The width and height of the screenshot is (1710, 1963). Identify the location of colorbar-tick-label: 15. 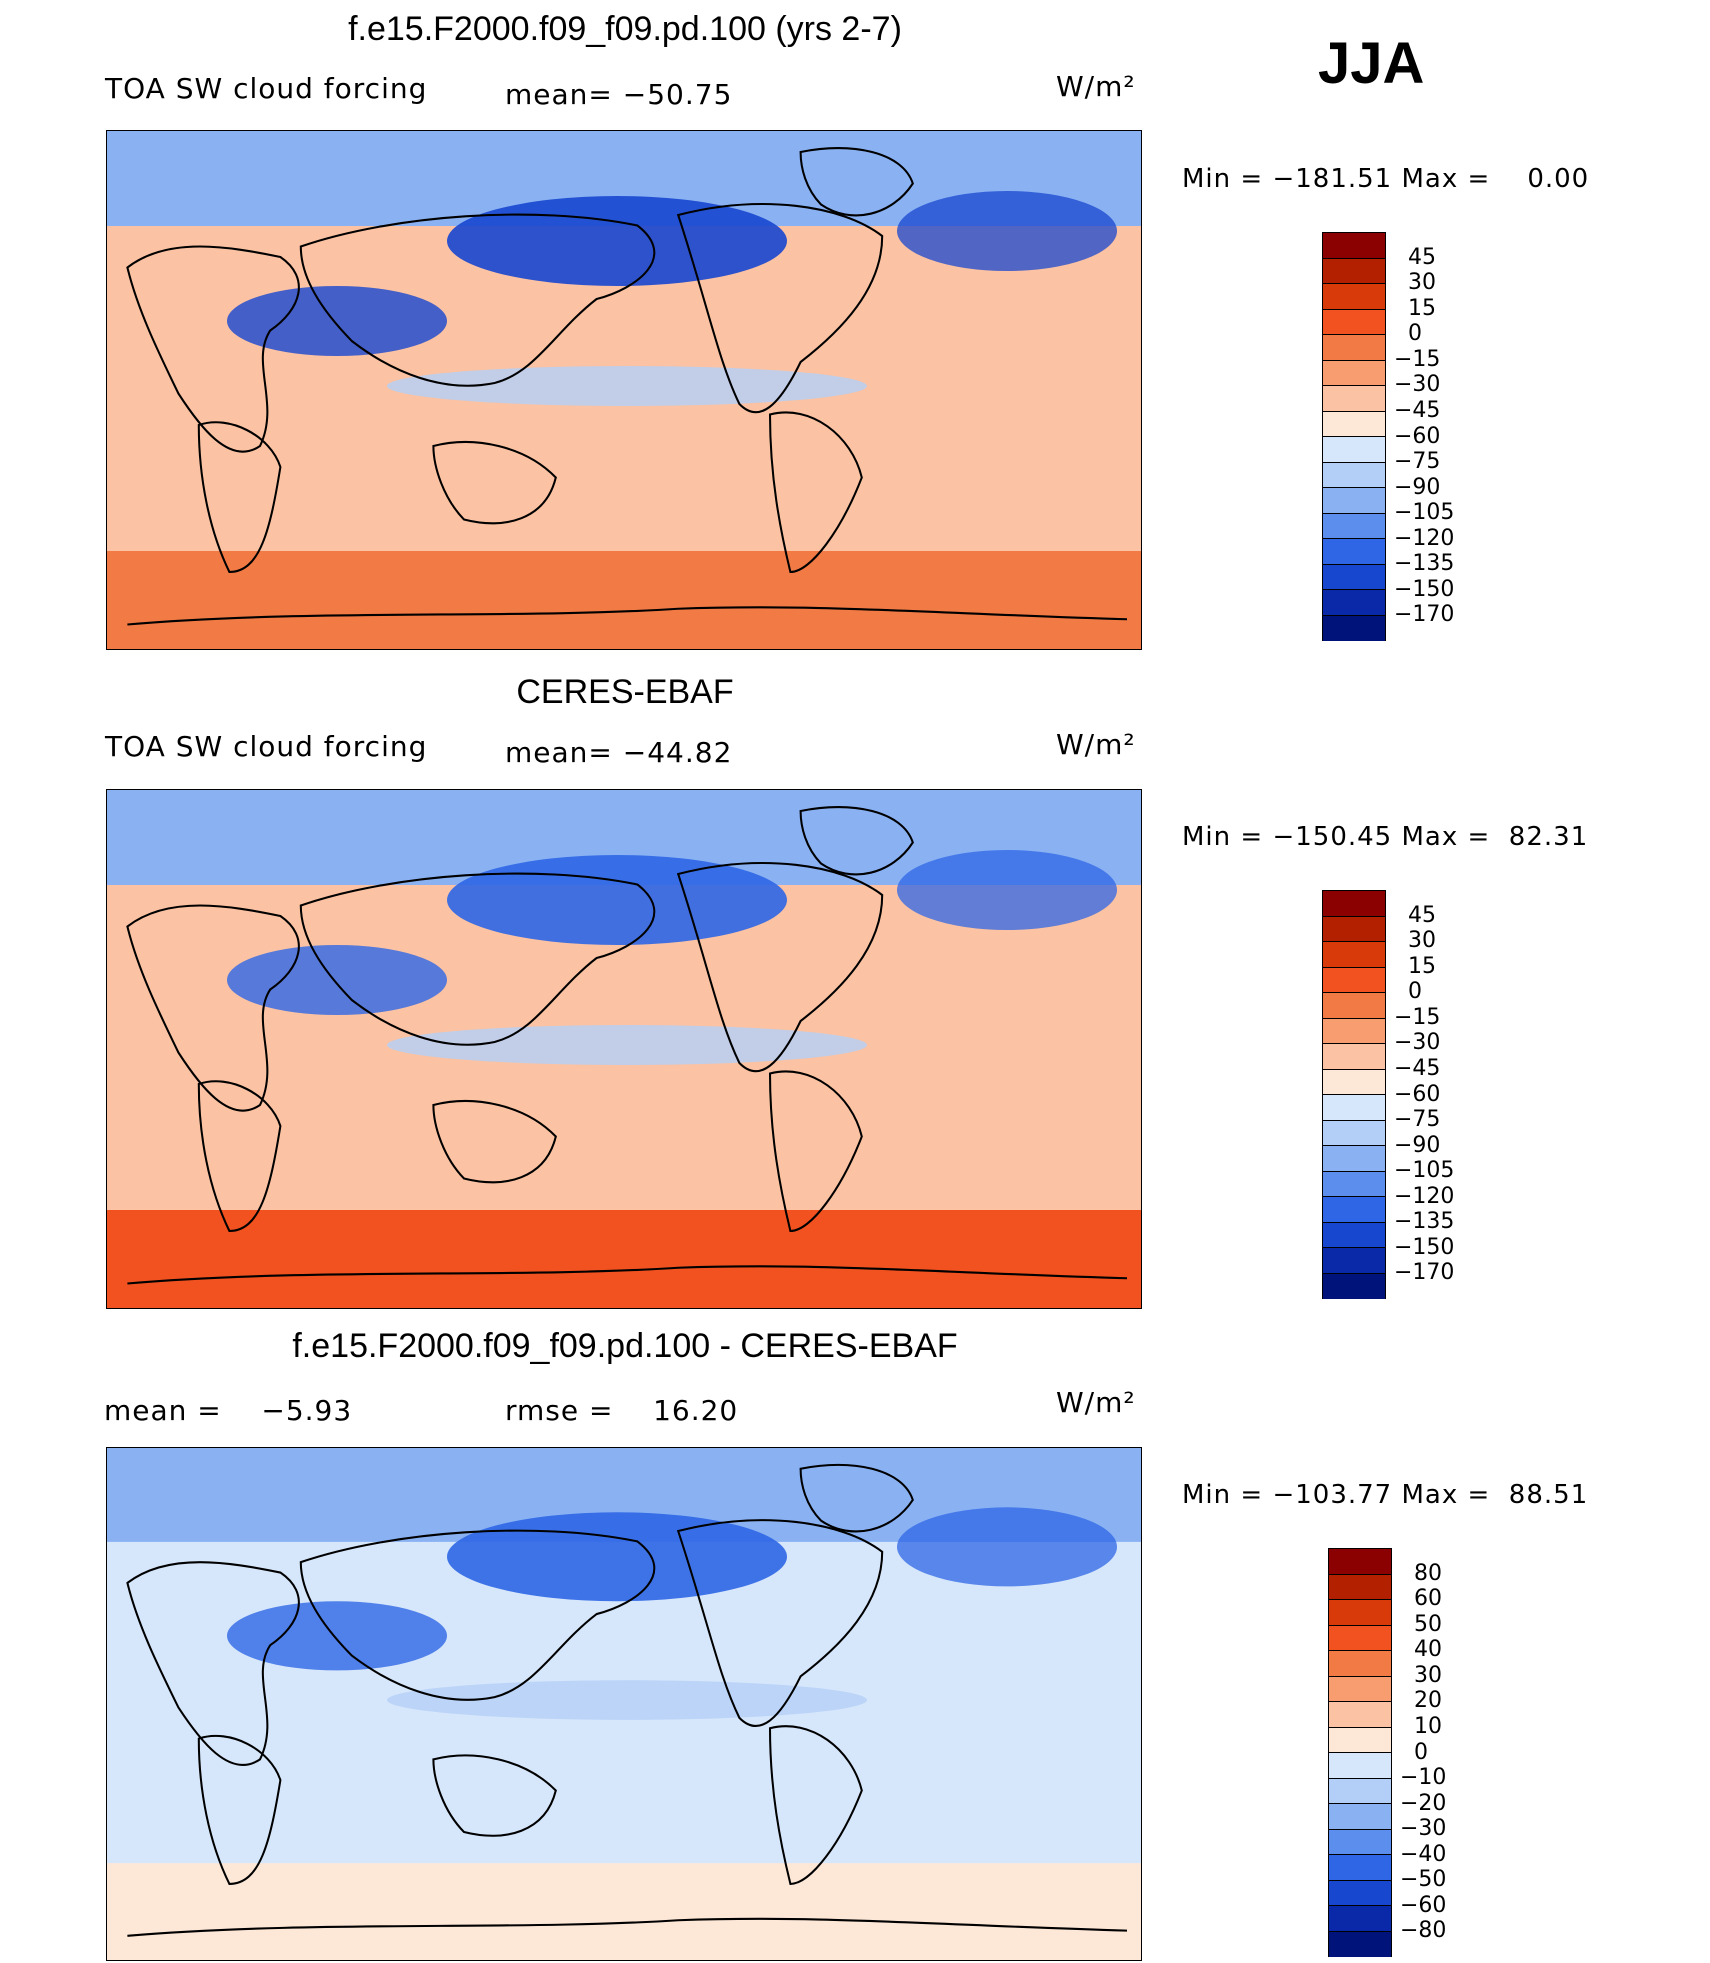
(1422, 966).